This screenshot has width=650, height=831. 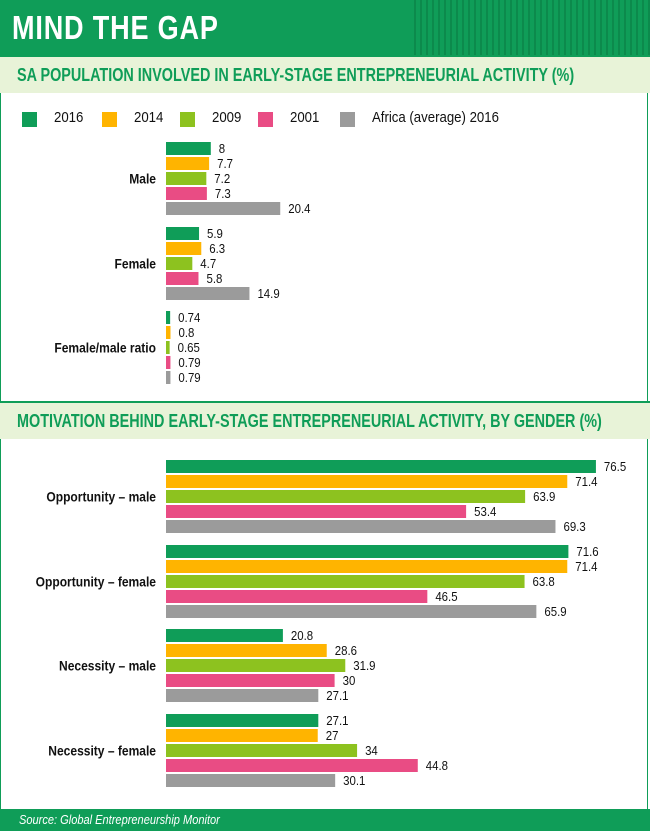 What do you see at coordinates (189, 317) in the screenshot?
I see `value-label: 0.74` at bounding box center [189, 317].